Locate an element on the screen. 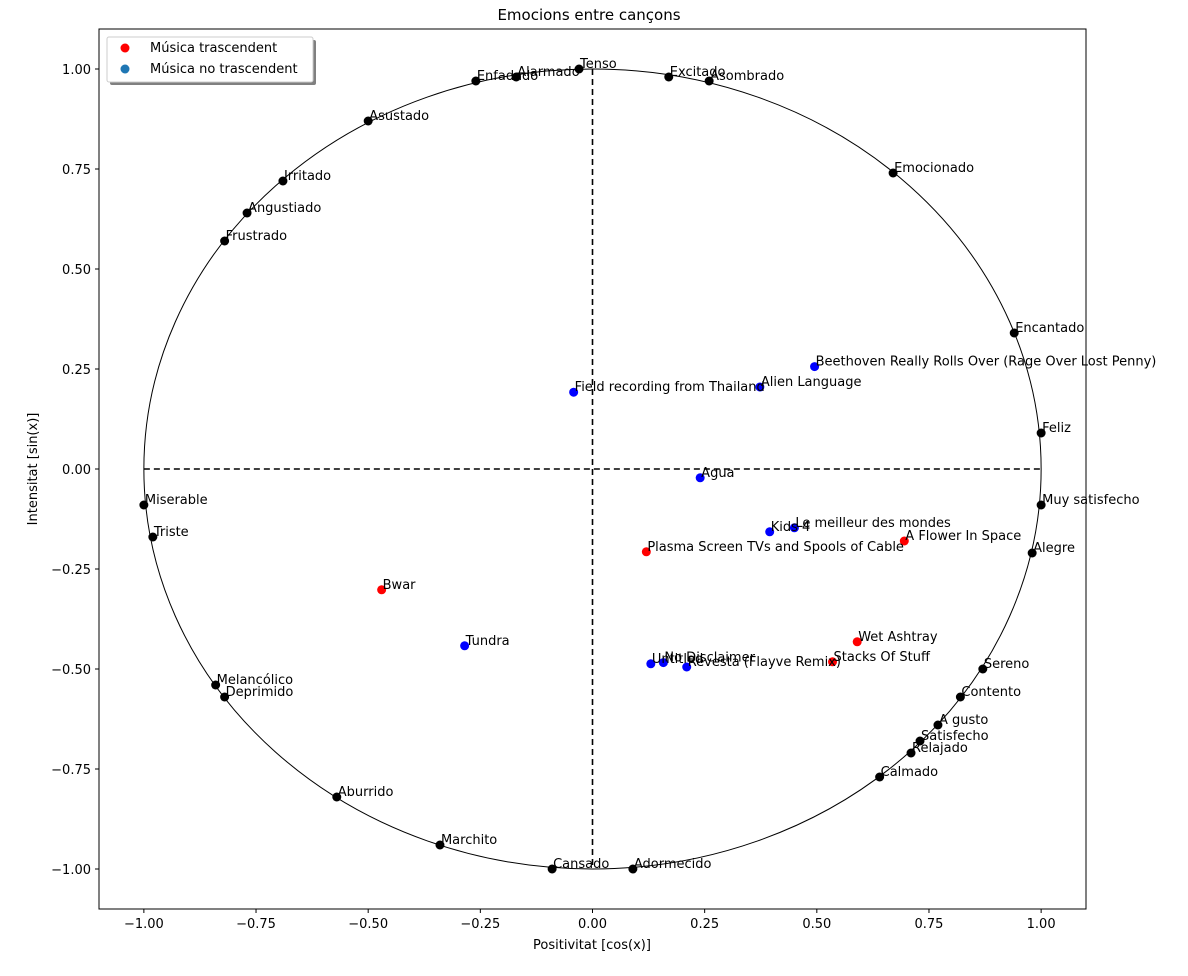  legend-marker-trascendent is located at coordinates (125, 48).